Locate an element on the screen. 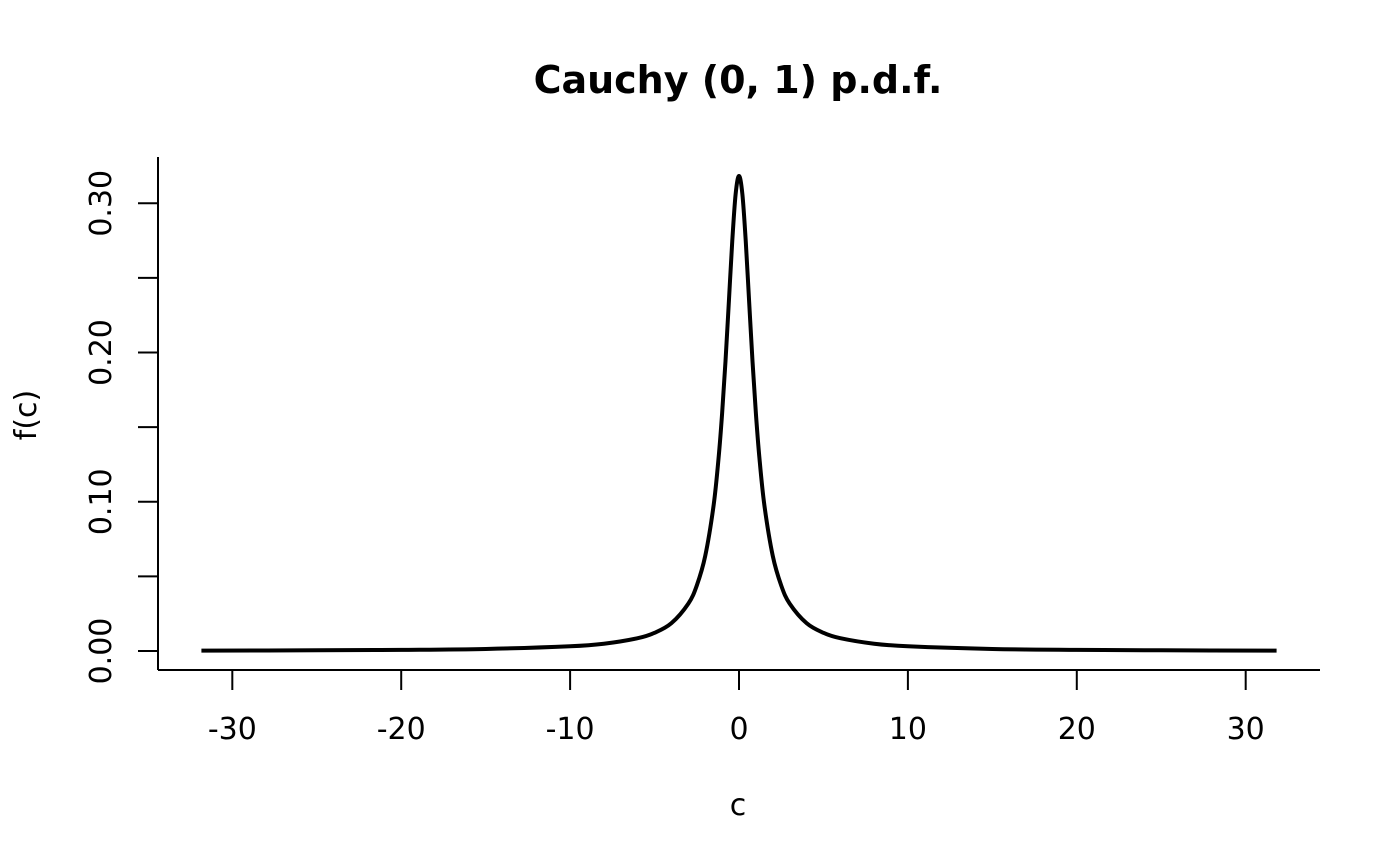  x-tick-label: -10 is located at coordinates (570, 729).